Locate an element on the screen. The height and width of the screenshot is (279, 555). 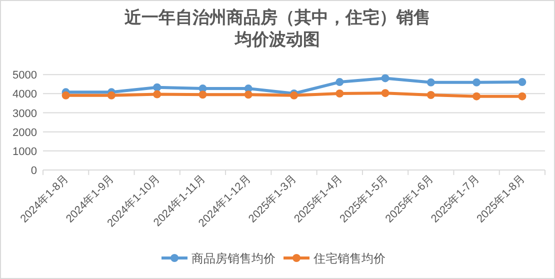
chart-title: 近一年自治州商品房（其中，住宅）销售均价波动图 is located at coordinates (277, 28).